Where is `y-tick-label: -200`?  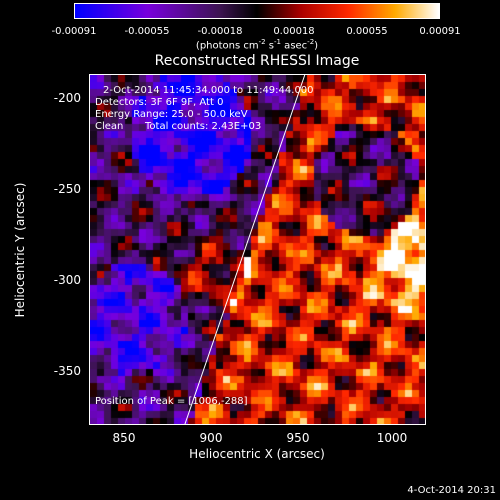
y-tick-label: -200 is located at coordinates (67, 98).